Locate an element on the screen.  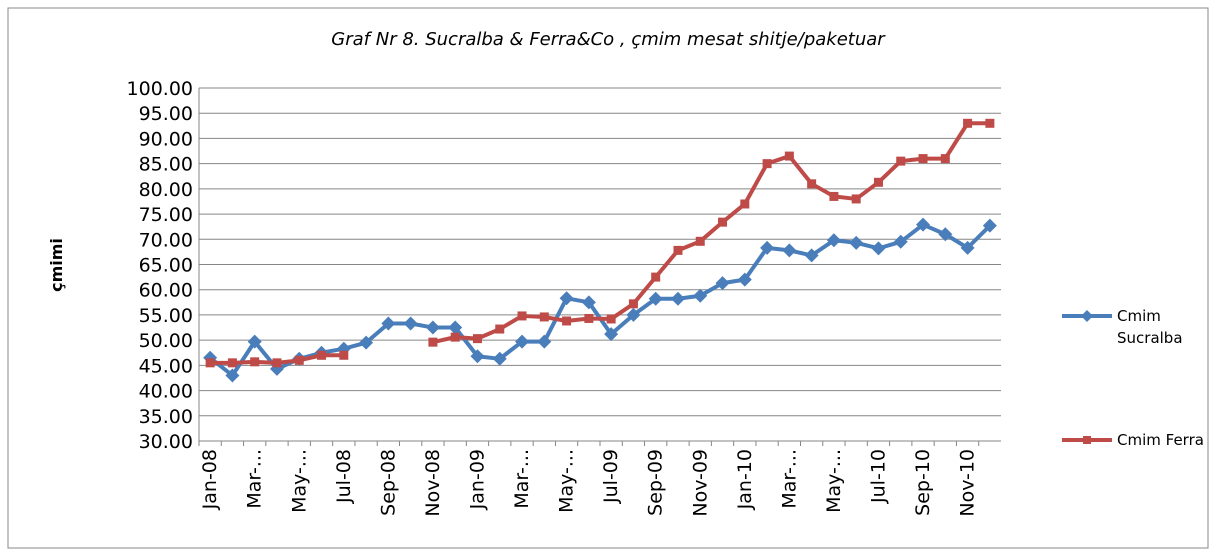
legend-label: Cmim Ferra is located at coordinates (1160, 440).